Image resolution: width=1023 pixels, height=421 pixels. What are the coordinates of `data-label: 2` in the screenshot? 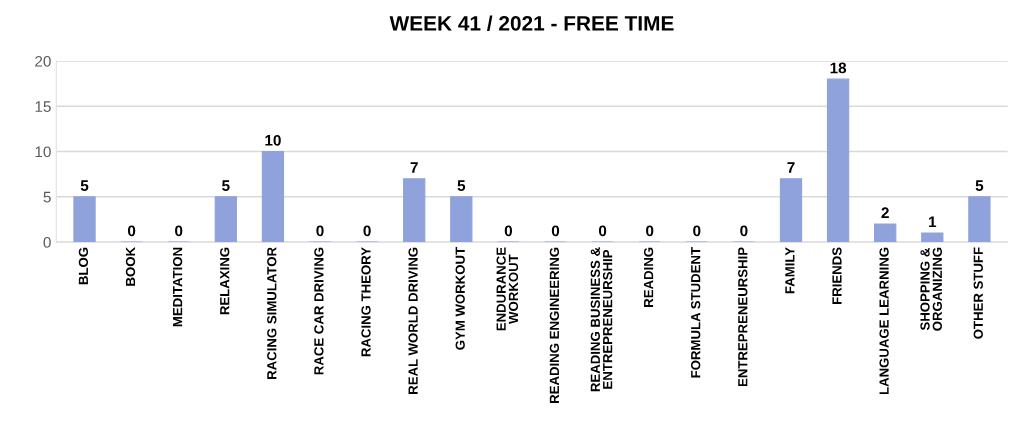 It's located at (885, 213).